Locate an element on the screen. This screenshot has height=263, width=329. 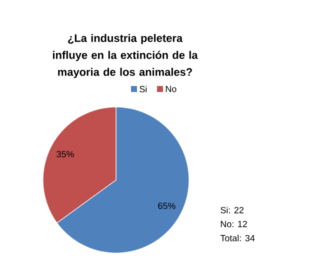
legend-label: Si is located at coordinates (143, 89).